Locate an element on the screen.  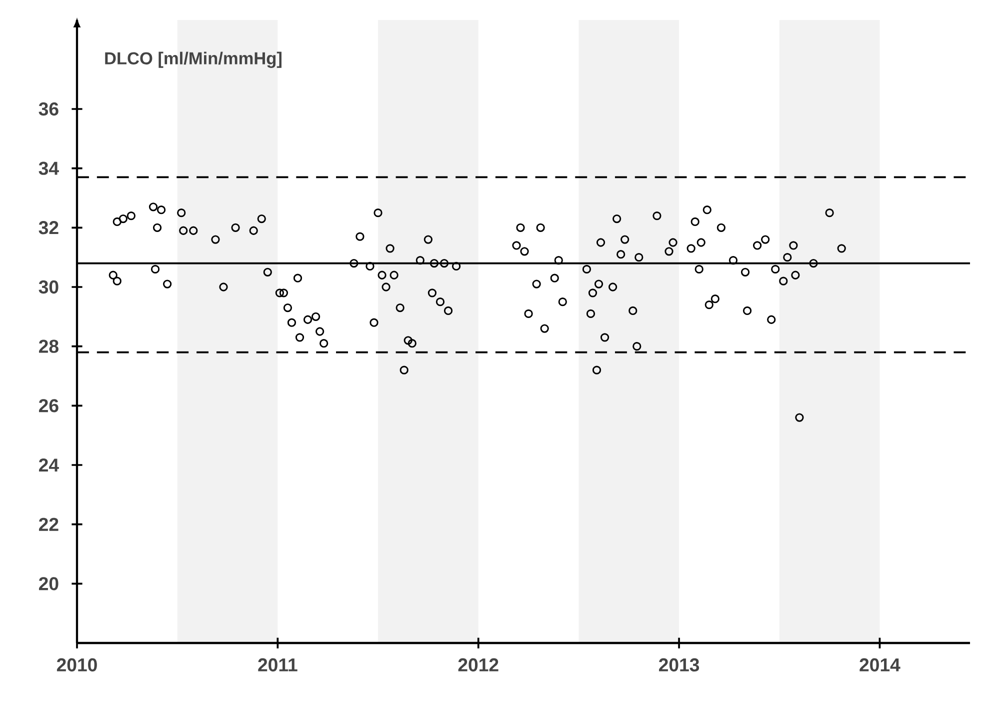
y-tick-label: 26 is located at coordinates (48, 405).